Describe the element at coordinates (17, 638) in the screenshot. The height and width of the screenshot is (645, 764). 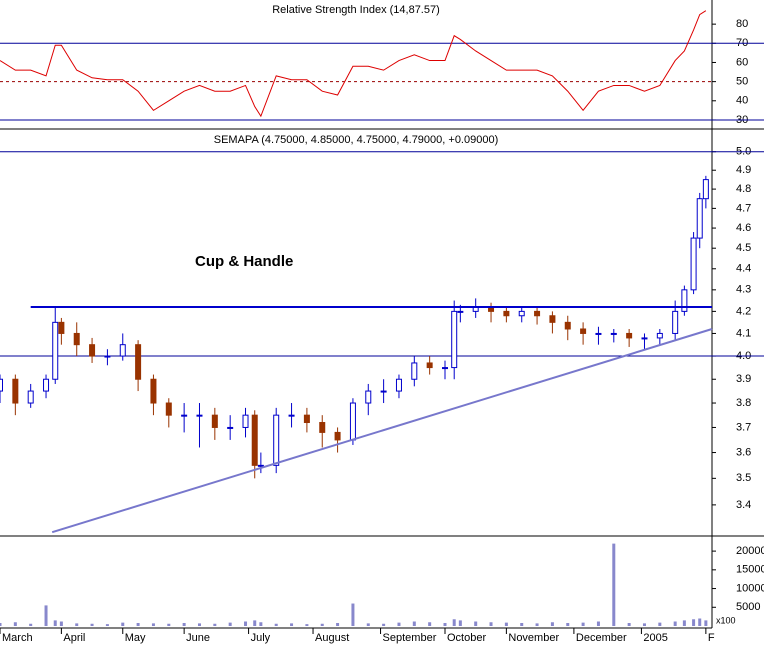
I see `x-tick-label: March` at that location.